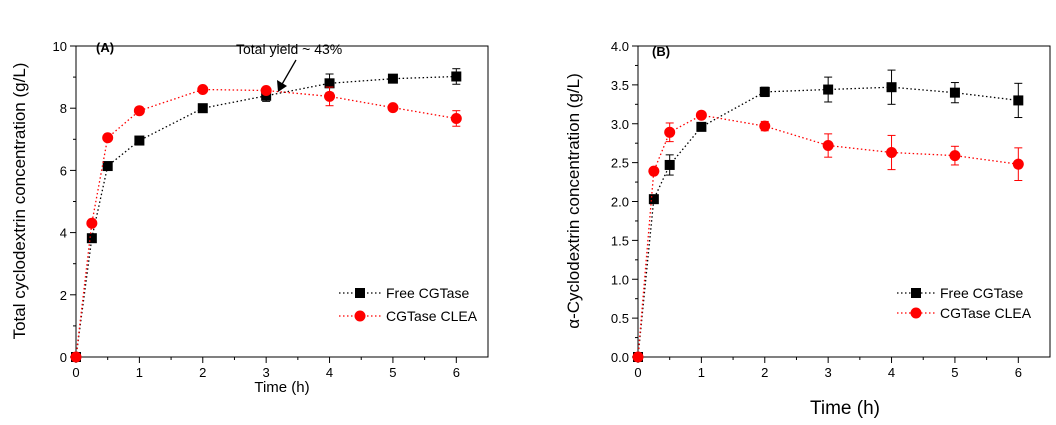  I want to click on y-tick-label-b: 4.0, so click(620, 46).